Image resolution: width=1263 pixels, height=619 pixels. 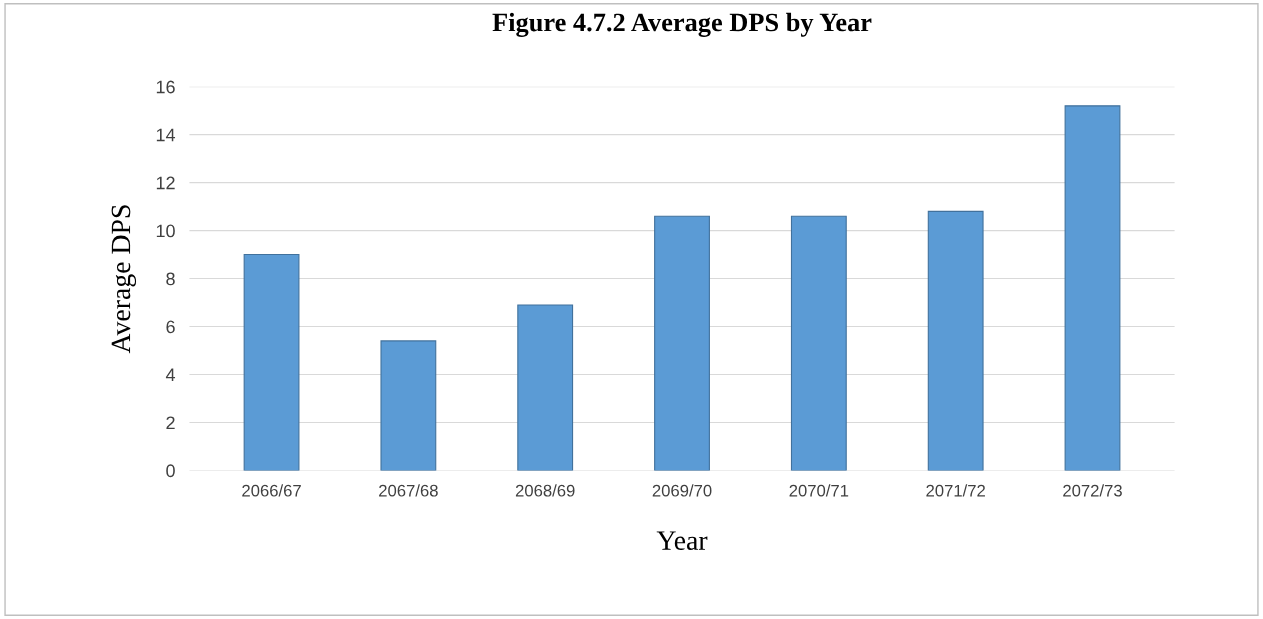 What do you see at coordinates (955, 490) in the screenshot?
I see `x-tick-label: 2071/72` at bounding box center [955, 490].